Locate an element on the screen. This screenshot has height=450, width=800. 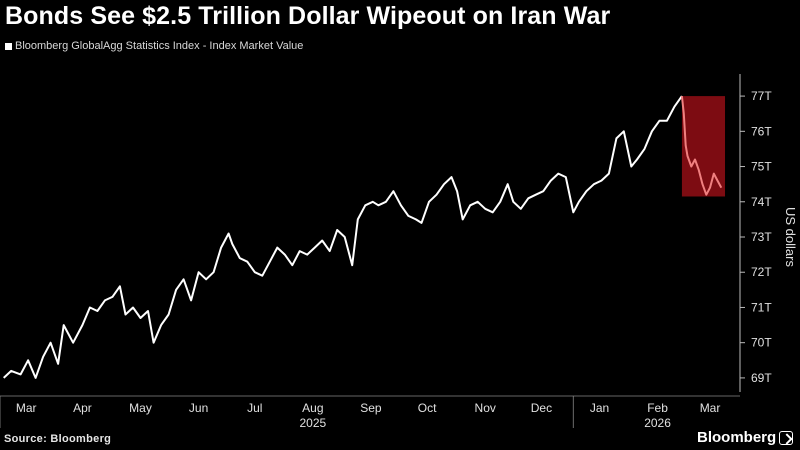
year-label: 2026 is located at coordinates (657, 423).